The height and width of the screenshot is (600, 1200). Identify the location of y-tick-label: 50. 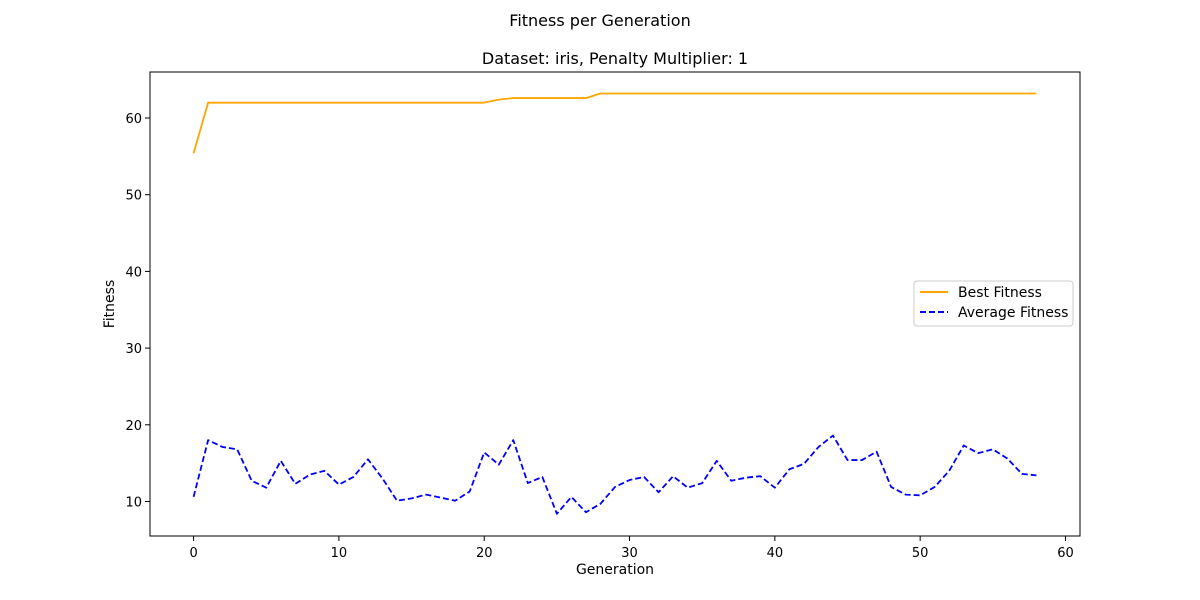
(133, 196).